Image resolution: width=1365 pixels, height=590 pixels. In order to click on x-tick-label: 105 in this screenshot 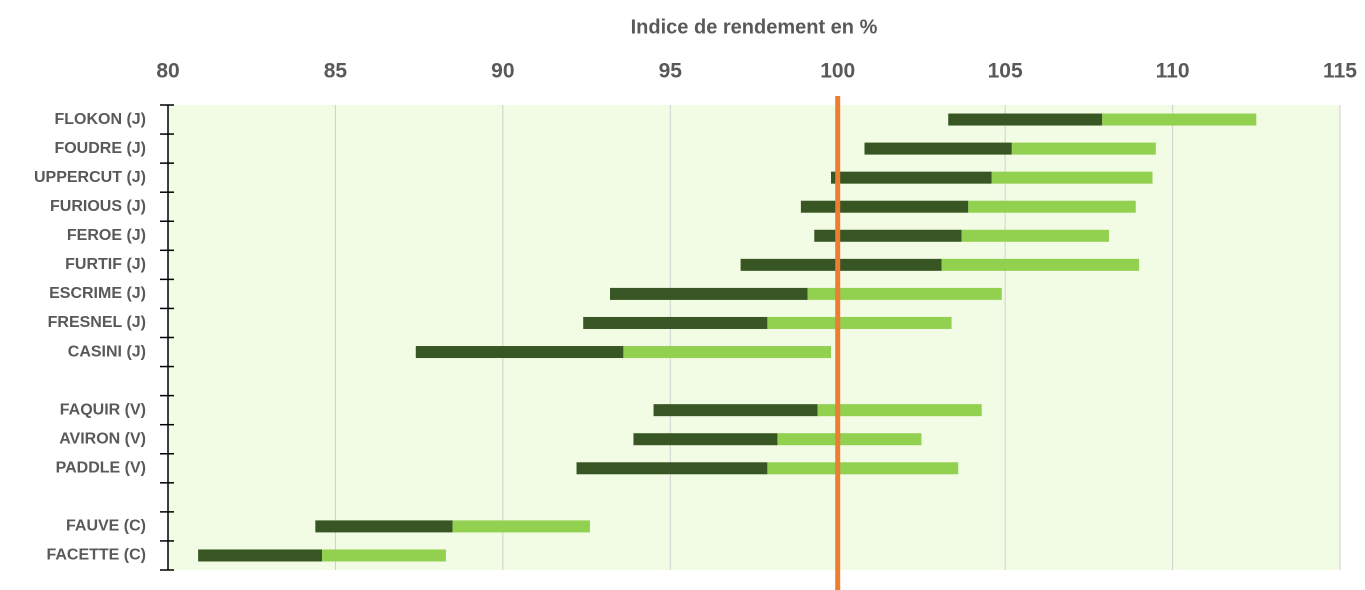, I will do `click(1005, 71)`.